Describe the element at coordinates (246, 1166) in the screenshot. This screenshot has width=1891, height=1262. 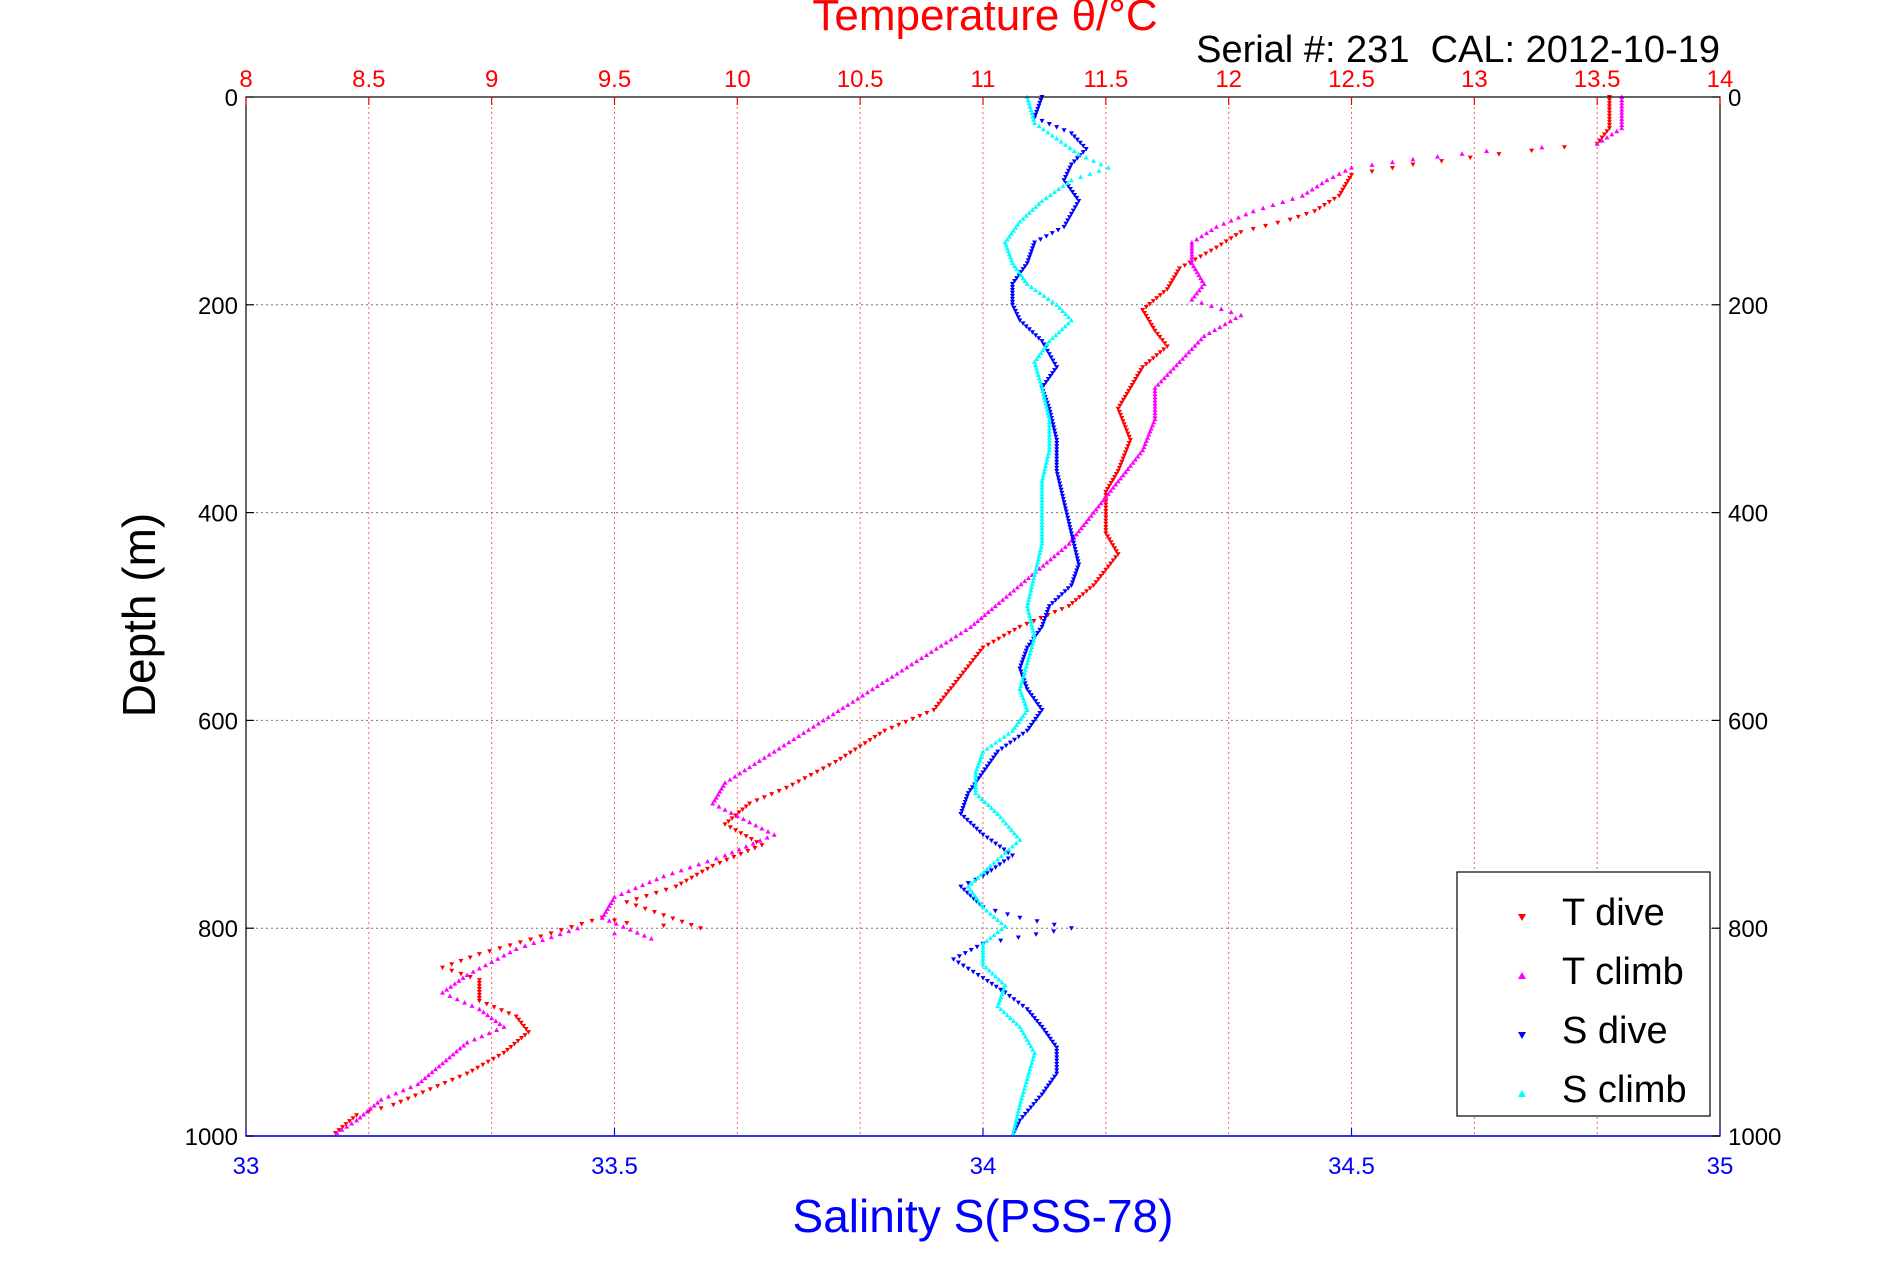
I see `tick-label-bottom: 33` at that location.